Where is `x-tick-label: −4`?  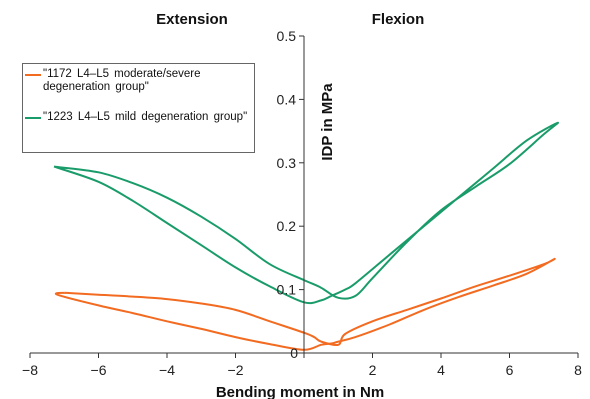
x-tick-label: −4 is located at coordinates (167, 370).